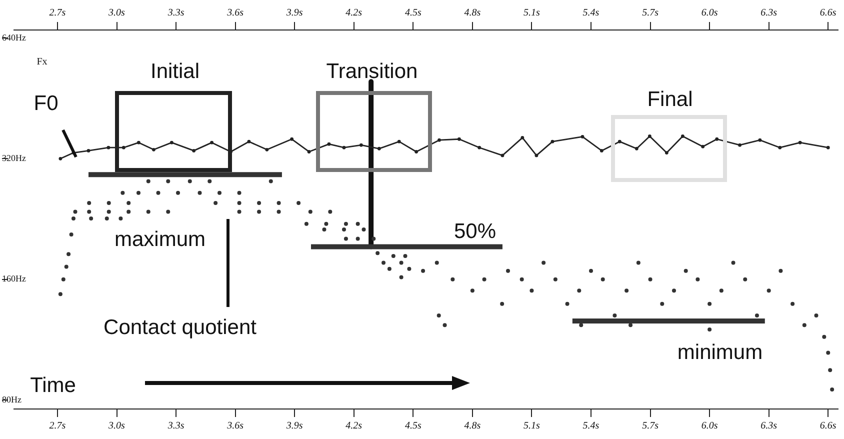  Describe the element at coordinates (46, 103) in the screenshot. I see `annotation: F0` at that location.